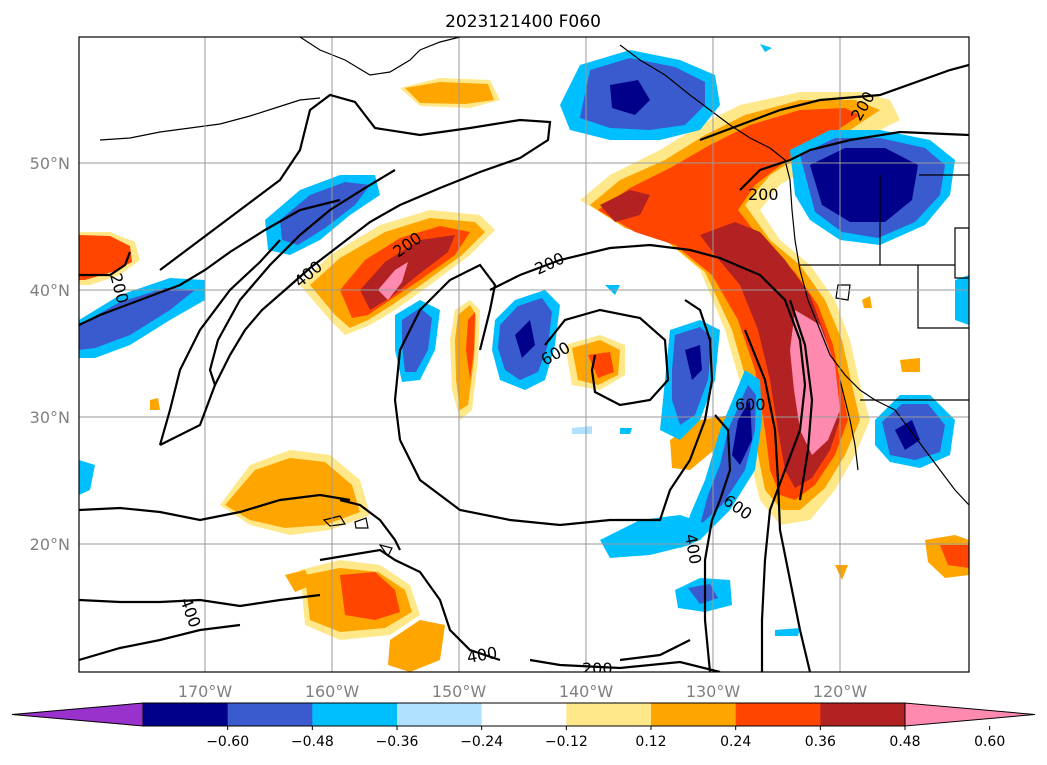 This screenshot has width=1047, height=765. I want to click on lat-tick-label: 20°N, so click(50, 544).